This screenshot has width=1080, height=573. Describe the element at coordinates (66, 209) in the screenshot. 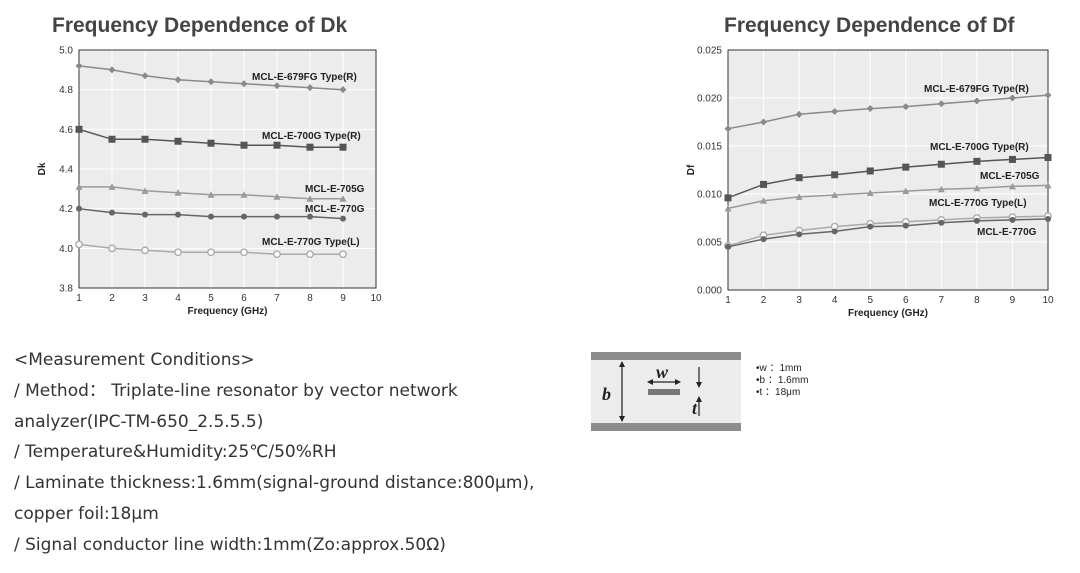

I see `dk-y-tick-label: 4.2` at that location.